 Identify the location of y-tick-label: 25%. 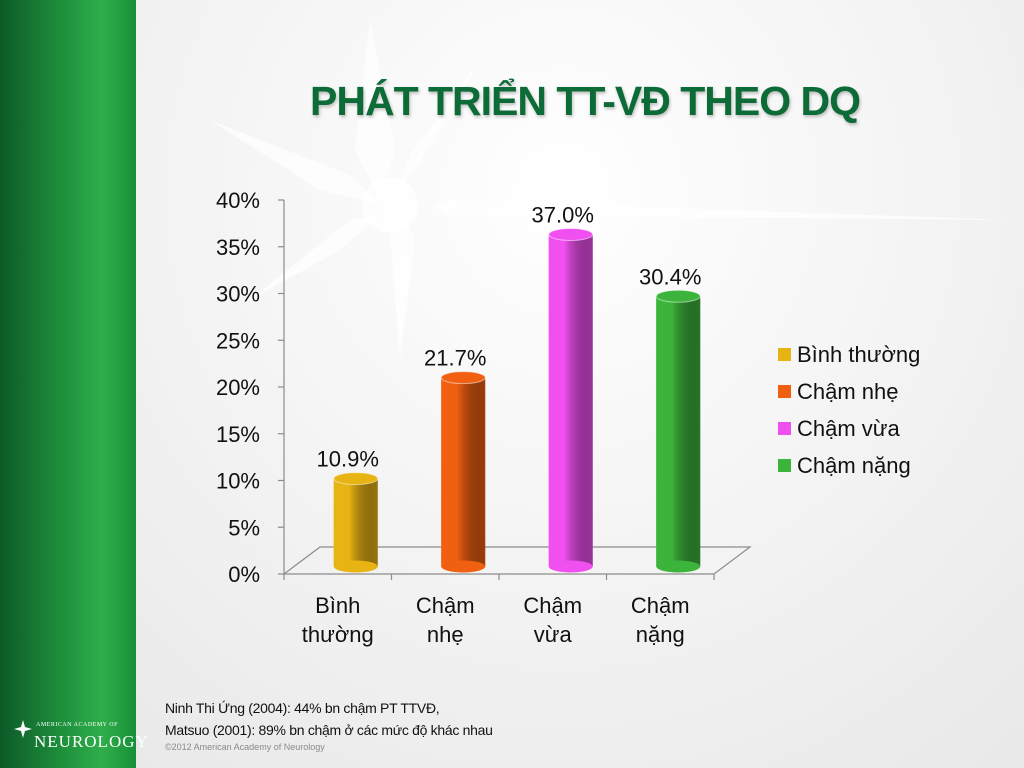
(238, 340).